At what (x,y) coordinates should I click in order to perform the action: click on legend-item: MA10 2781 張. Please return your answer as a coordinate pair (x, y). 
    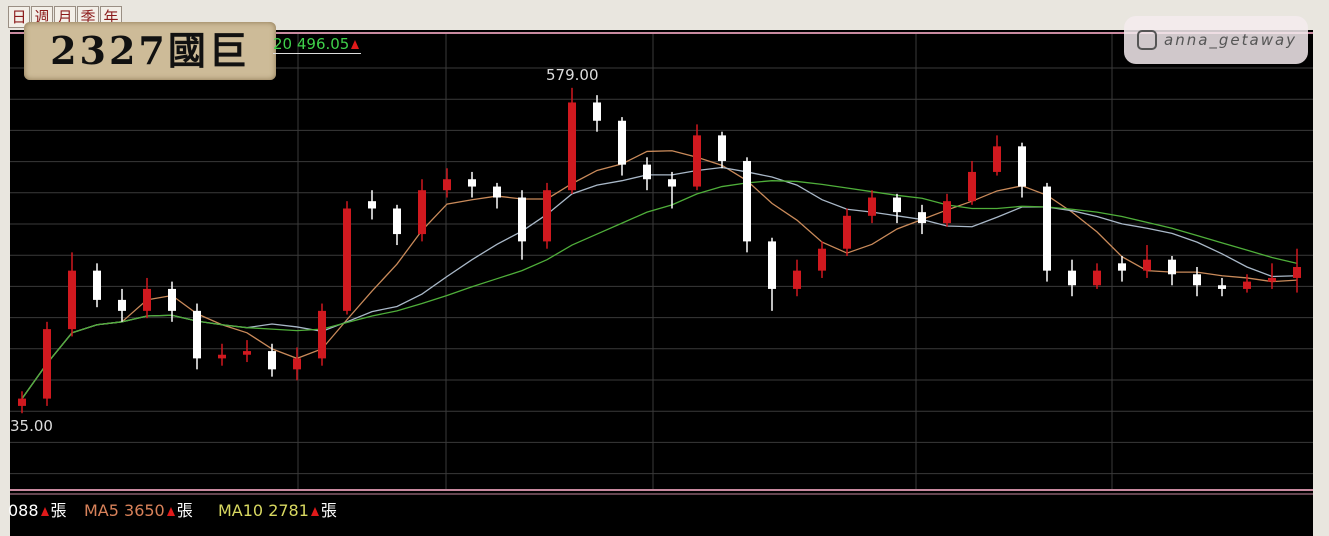
    Looking at the image, I should click on (277, 509).